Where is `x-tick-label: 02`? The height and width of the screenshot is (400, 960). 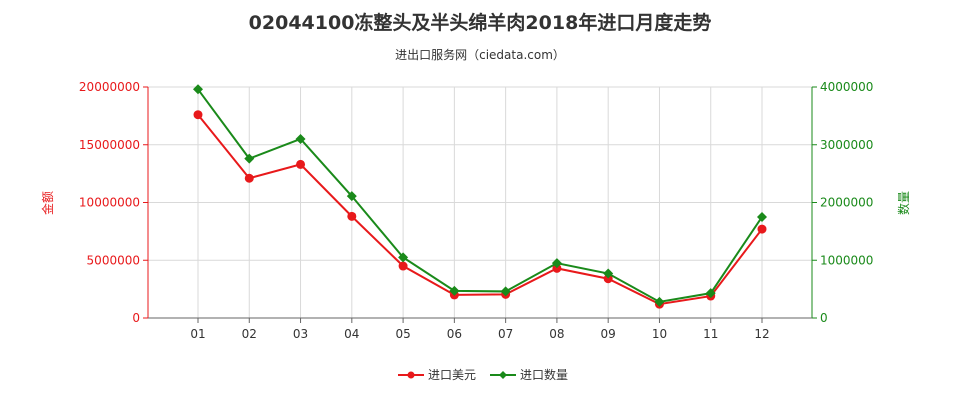
x-tick-label: 02 is located at coordinates (249, 334).